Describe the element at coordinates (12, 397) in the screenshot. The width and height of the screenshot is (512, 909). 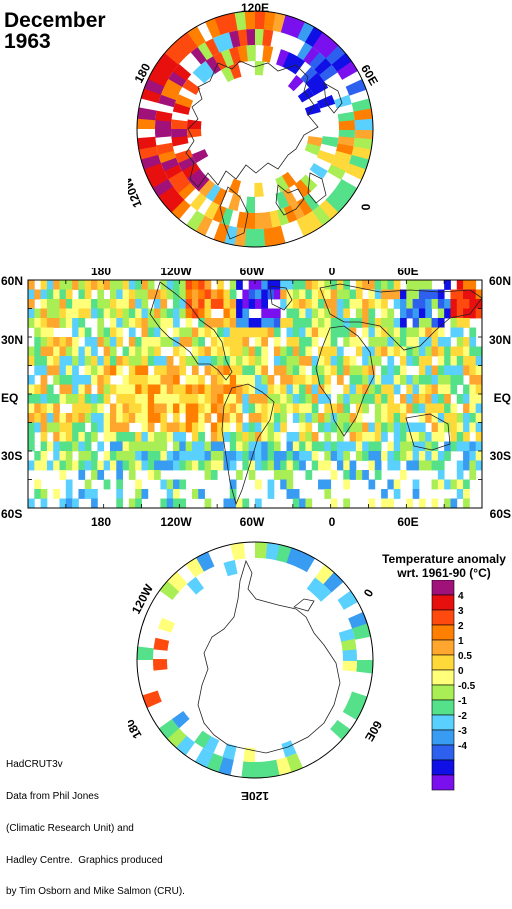
I see `global-left-lat-labels: 60N 30N EQ 30S 60S` at that location.